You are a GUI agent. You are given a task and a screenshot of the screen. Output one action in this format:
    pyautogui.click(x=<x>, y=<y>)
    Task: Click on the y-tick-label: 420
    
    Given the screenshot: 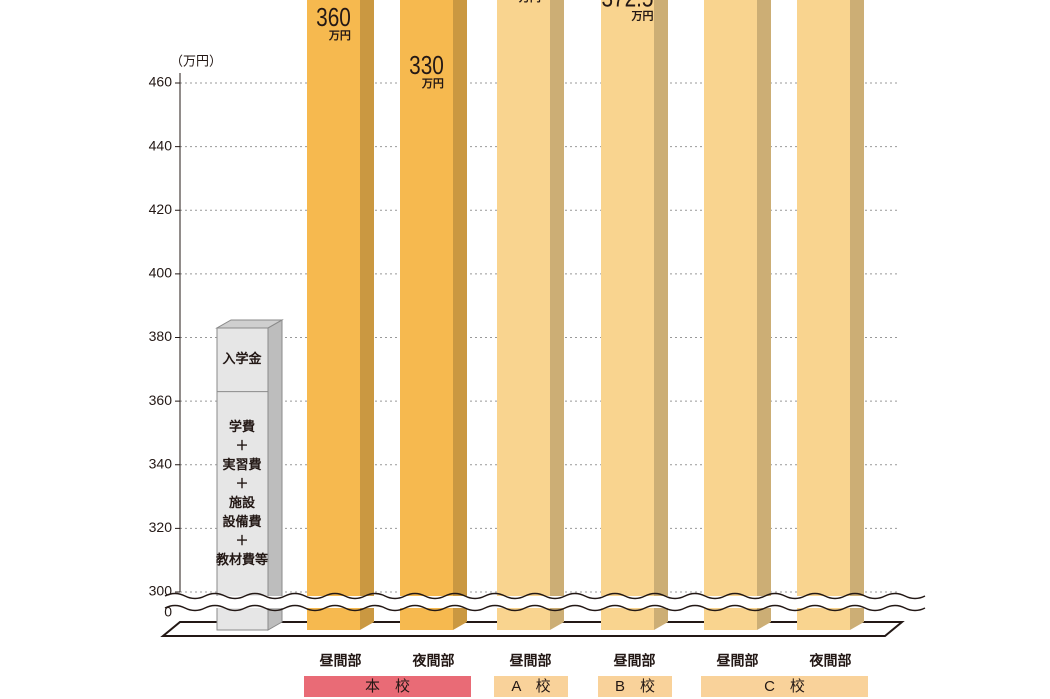 What is the action you would take?
    pyautogui.click(x=161, y=209)
    